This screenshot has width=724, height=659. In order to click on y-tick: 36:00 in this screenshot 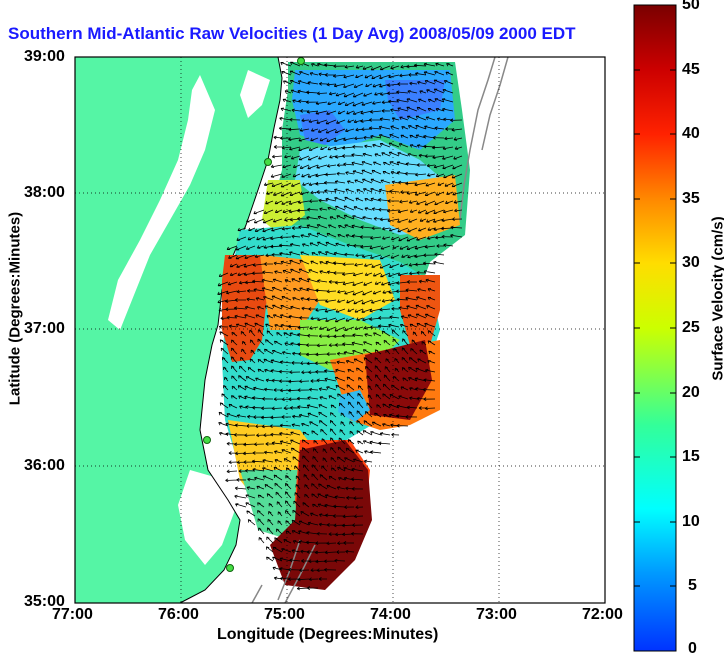, I will do `click(44, 465)`.